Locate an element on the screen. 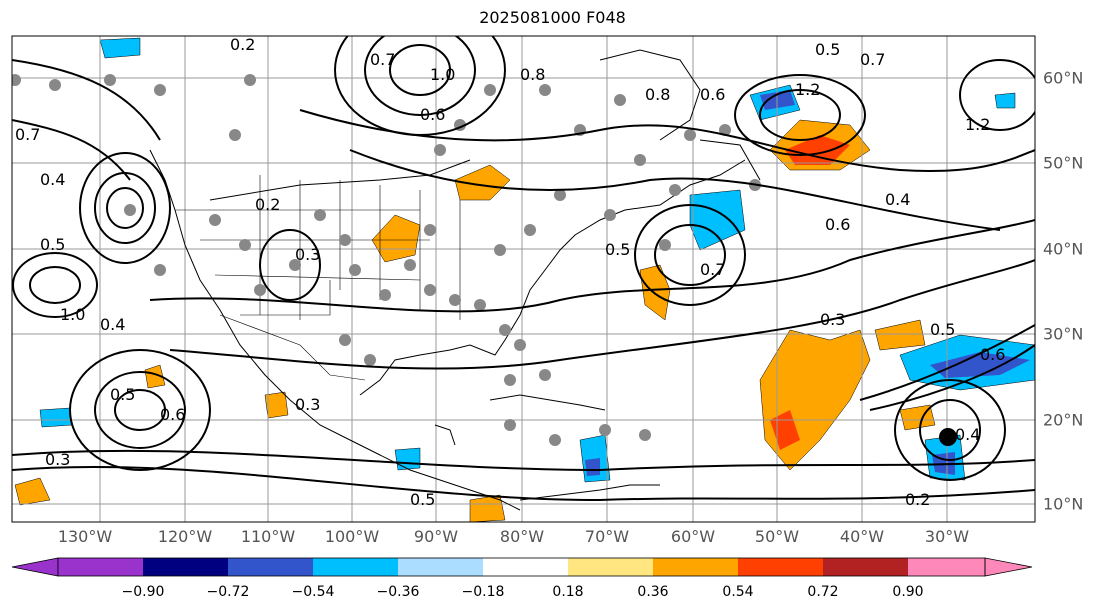 This screenshot has width=1105, height=615. colorbar-tick: −0.18 is located at coordinates (483, 592).